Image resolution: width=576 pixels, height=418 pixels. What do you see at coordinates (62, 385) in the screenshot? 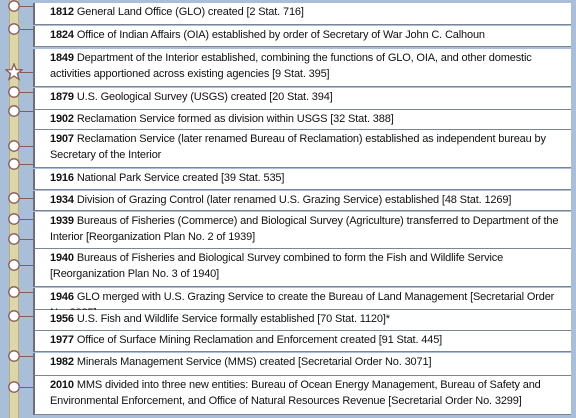
I see `timeline-year: 2010` at bounding box center [62, 385].